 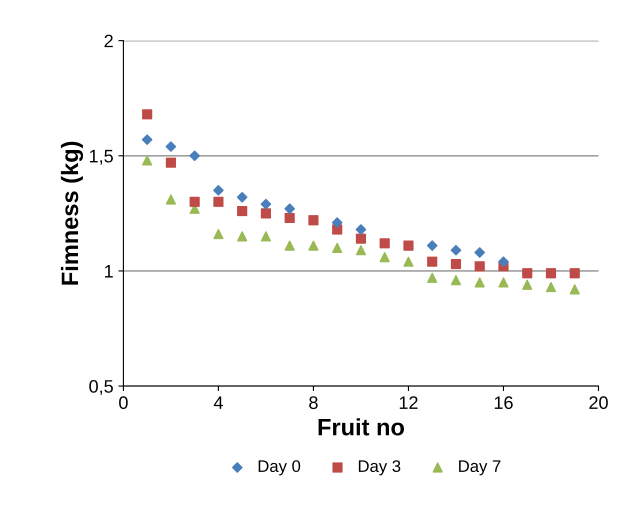 What do you see at coordinates (361, 427) in the screenshot?
I see `x-axis-title: Fruit no` at bounding box center [361, 427].